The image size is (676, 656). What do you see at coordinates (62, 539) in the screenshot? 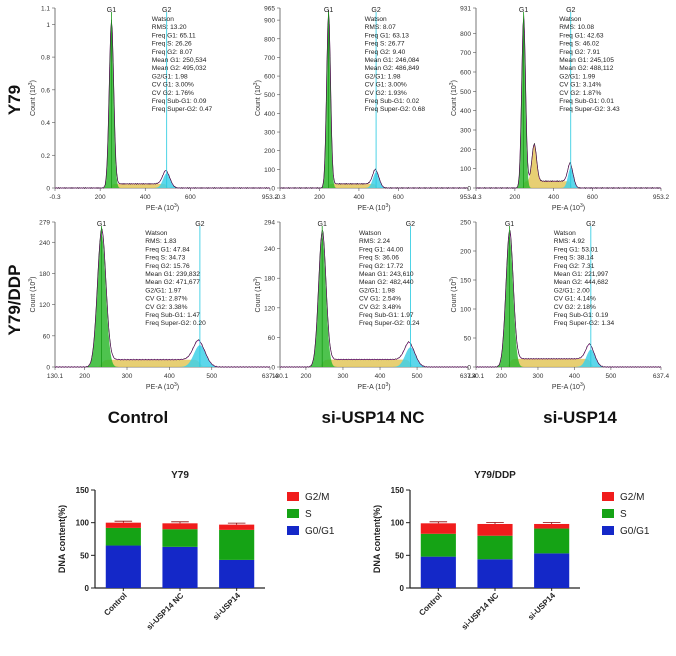
I see `y-axis-label: DNA content(%)` at bounding box center [62, 539].